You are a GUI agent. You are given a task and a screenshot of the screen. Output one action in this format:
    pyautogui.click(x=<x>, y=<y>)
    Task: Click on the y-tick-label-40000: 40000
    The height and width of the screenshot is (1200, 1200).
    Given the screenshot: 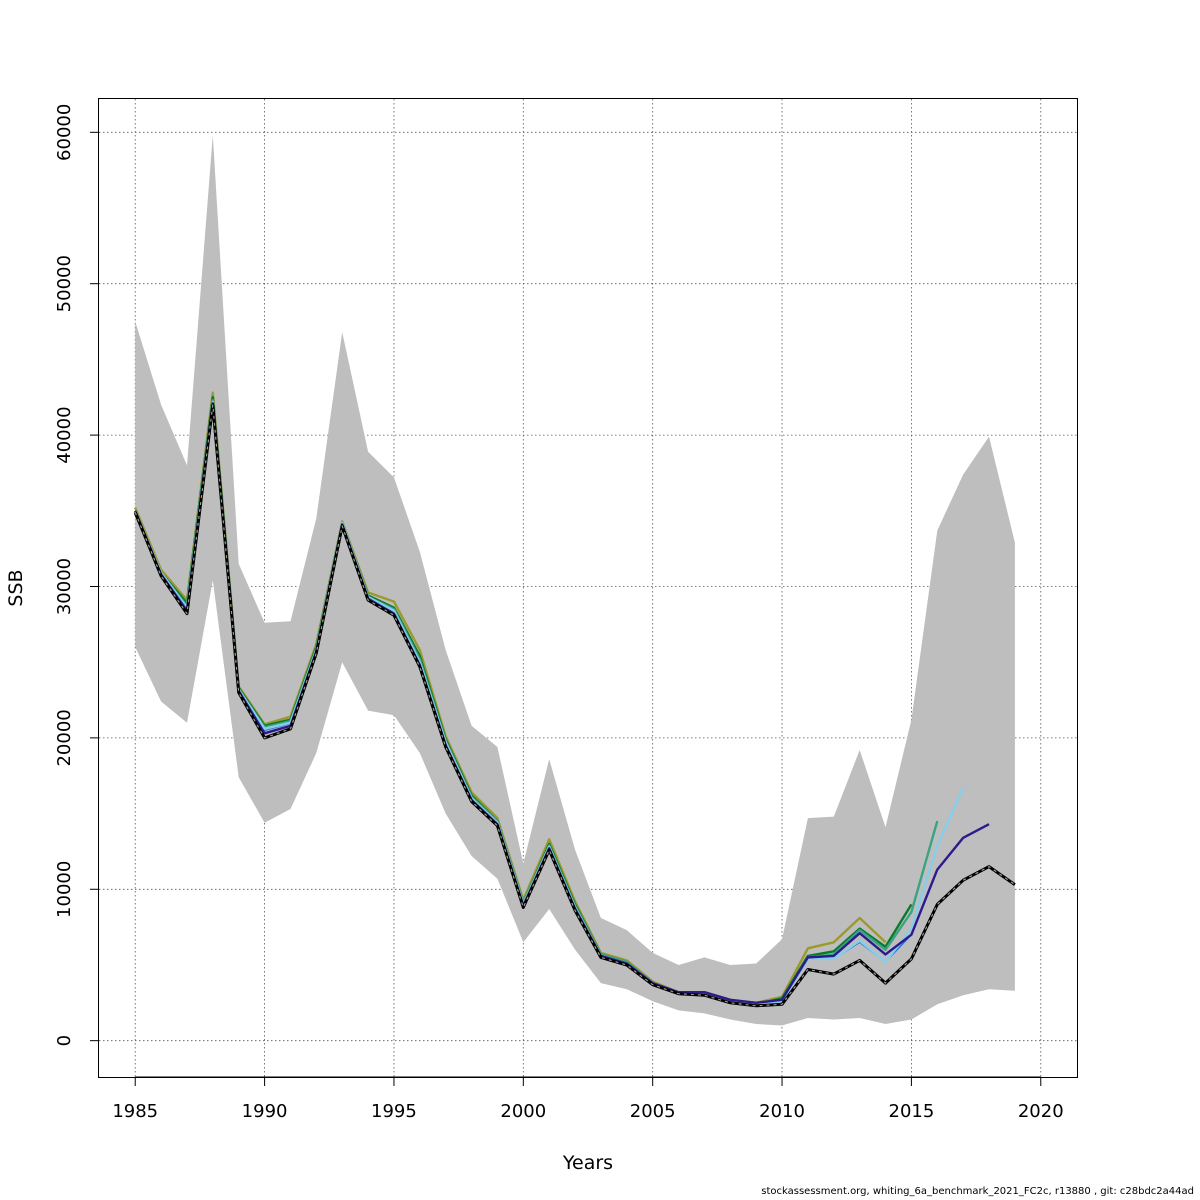 What is the action you would take?
    pyautogui.click(x=64, y=434)
    